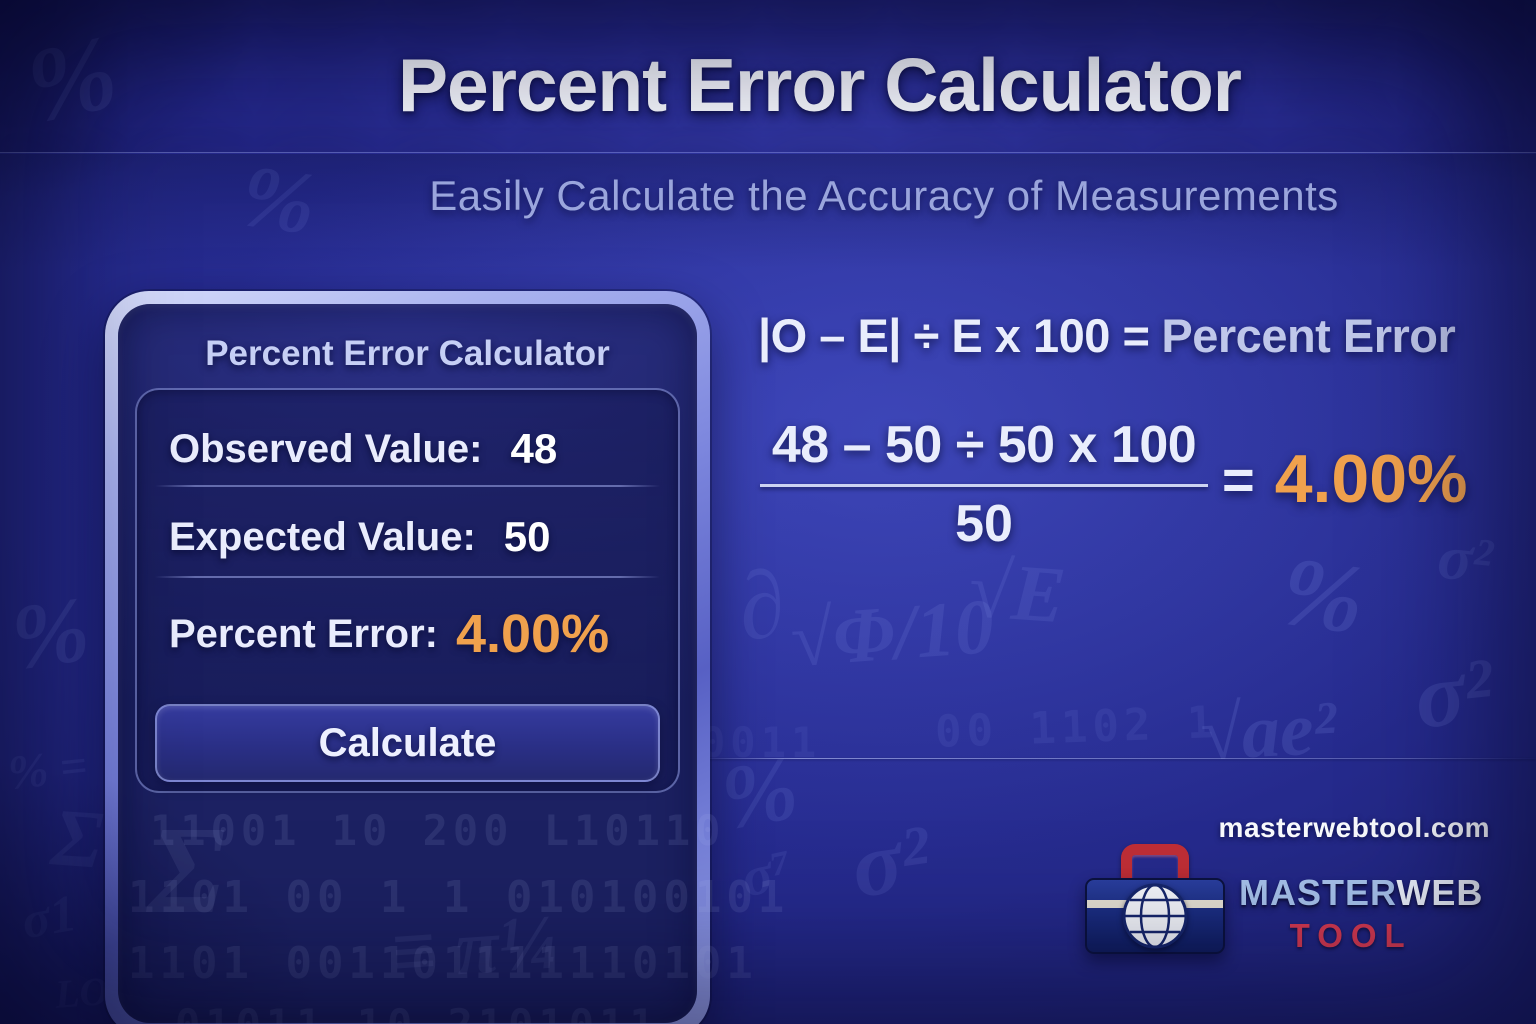 Image resolution: width=1536 pixels, height=1024 pixels. Describe the element at coordinates (303, 633) in the screenshot. I see `percent-error-label: Percent Error:` at that location.